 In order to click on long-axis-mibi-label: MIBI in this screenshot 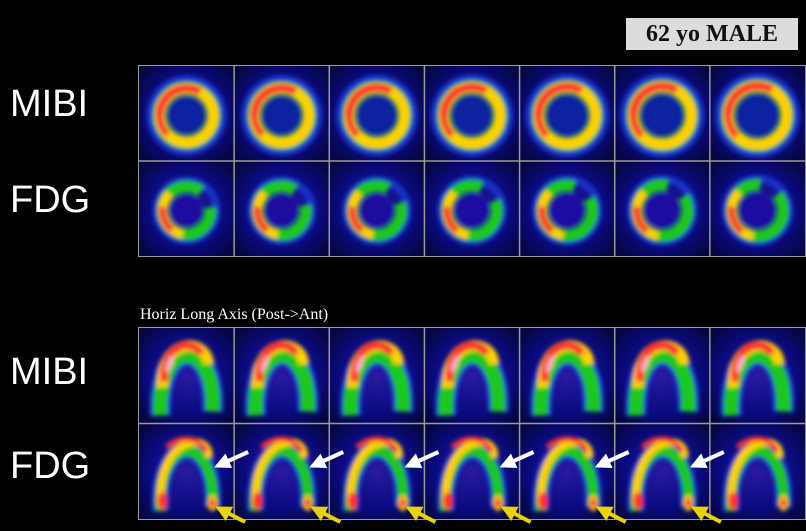, I will do `click(49, 372)`.